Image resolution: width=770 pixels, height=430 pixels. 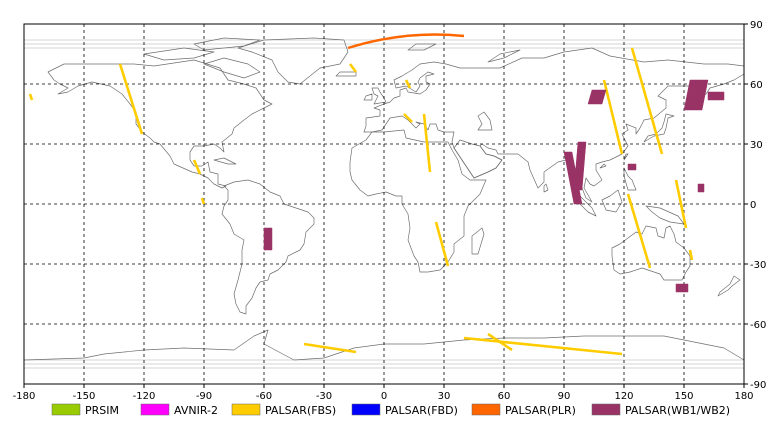 I want to click on y-tick-label: -30, so click(x=758, y=265).